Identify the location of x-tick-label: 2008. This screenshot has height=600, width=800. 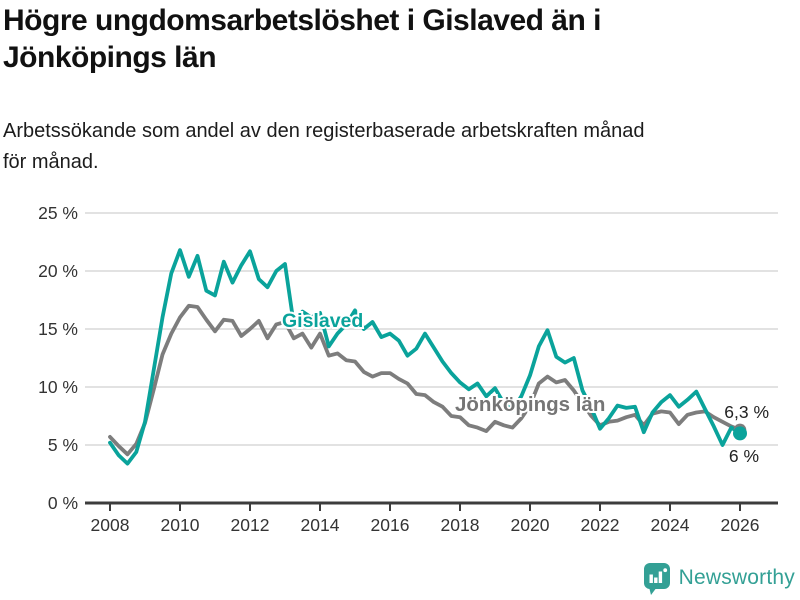
(110, 525).